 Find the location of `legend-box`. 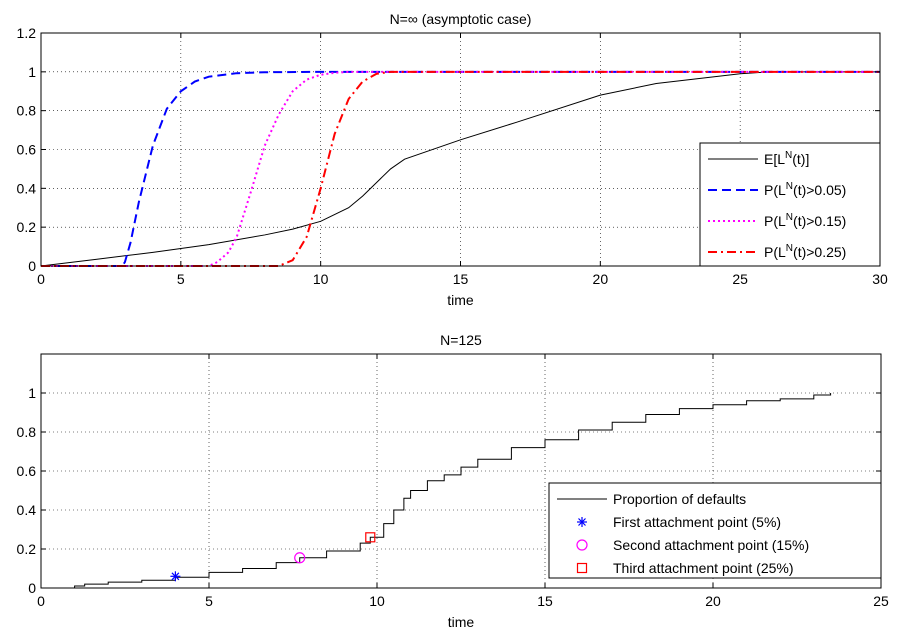

legend-box is located at coordinates (790, 204).